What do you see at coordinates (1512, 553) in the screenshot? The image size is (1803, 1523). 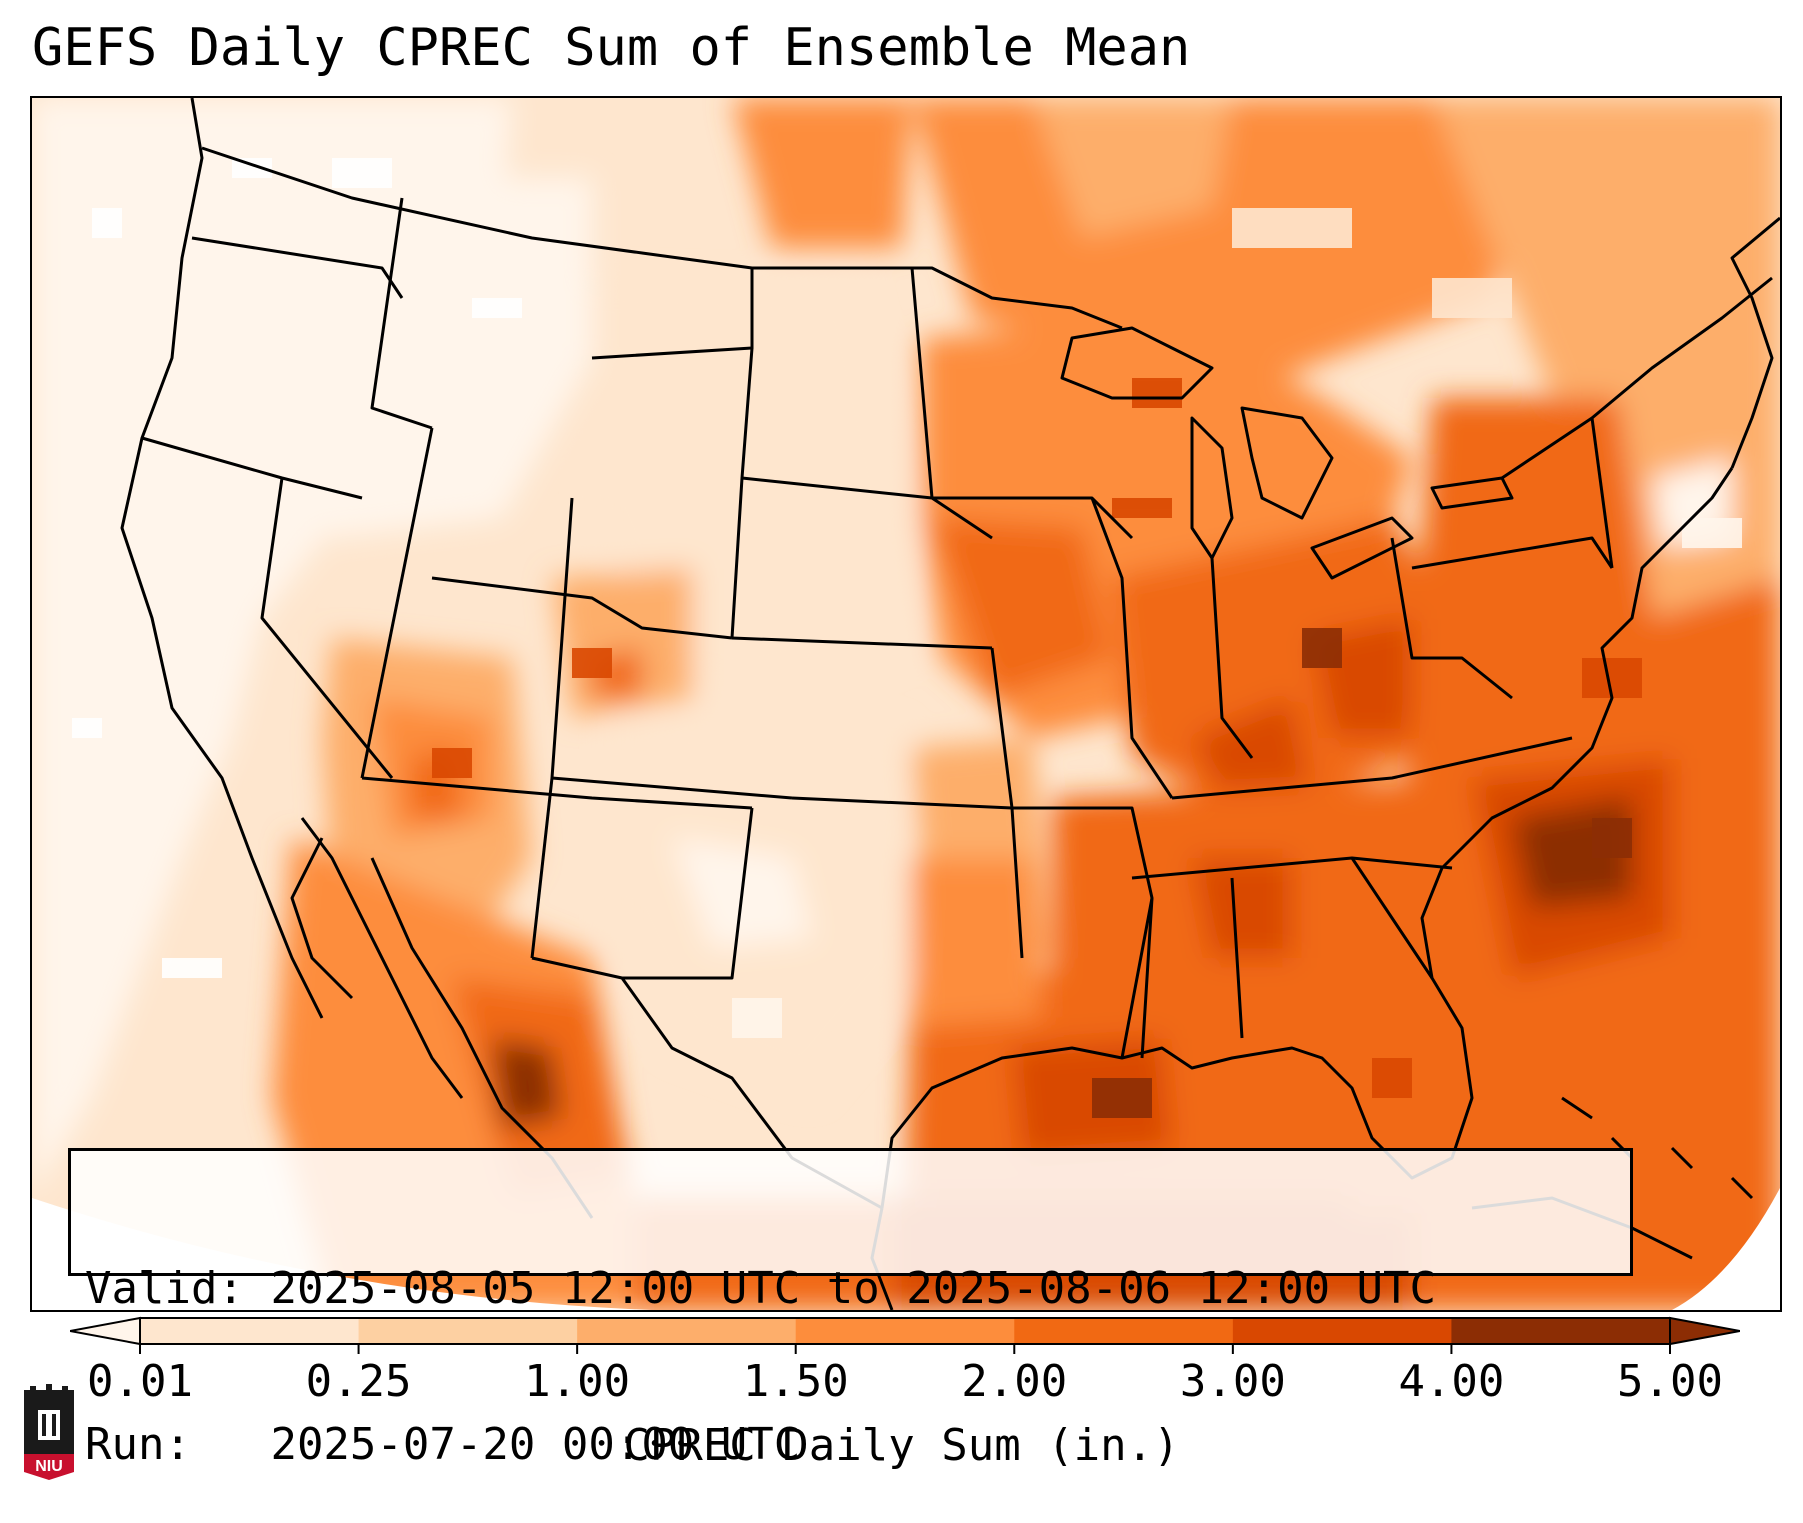 I see `border-pa-ny` at bounding box center [1512, 553].